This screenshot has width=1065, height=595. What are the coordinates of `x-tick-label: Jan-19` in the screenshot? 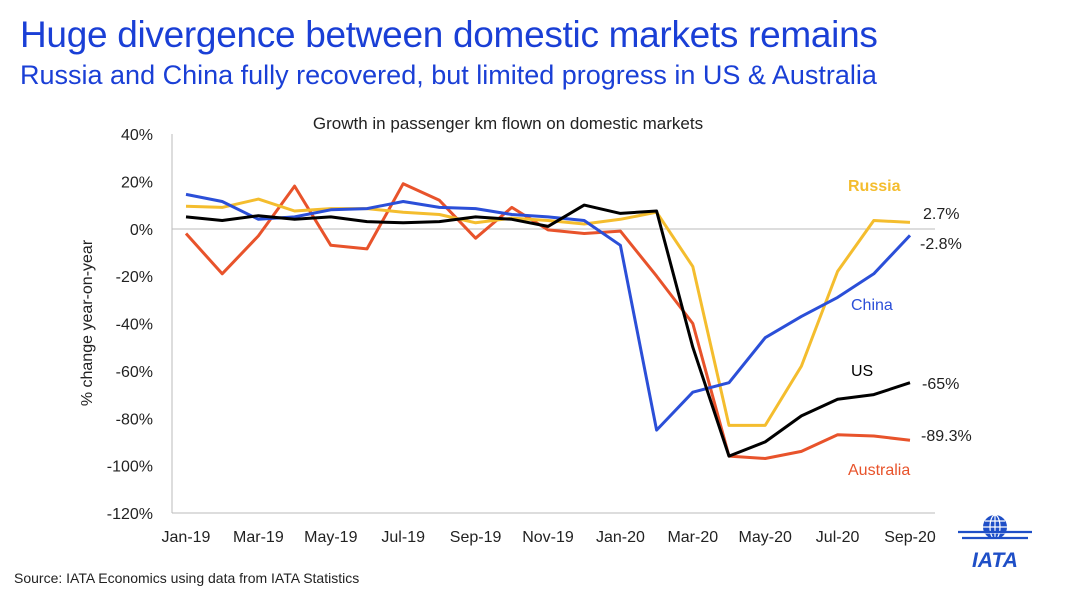 It's located at (186, 537).